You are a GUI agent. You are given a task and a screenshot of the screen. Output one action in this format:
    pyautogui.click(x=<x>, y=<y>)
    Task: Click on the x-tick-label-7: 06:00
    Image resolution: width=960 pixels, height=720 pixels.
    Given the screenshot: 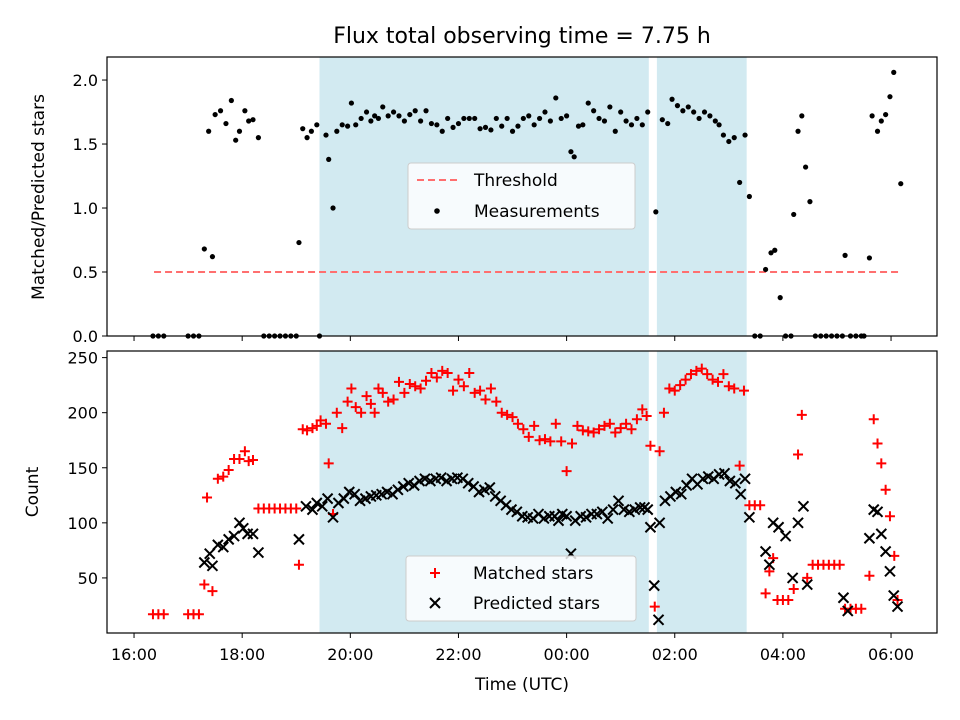 What is the action you would take?
    pyautogui.click(x=891, y=654)
    